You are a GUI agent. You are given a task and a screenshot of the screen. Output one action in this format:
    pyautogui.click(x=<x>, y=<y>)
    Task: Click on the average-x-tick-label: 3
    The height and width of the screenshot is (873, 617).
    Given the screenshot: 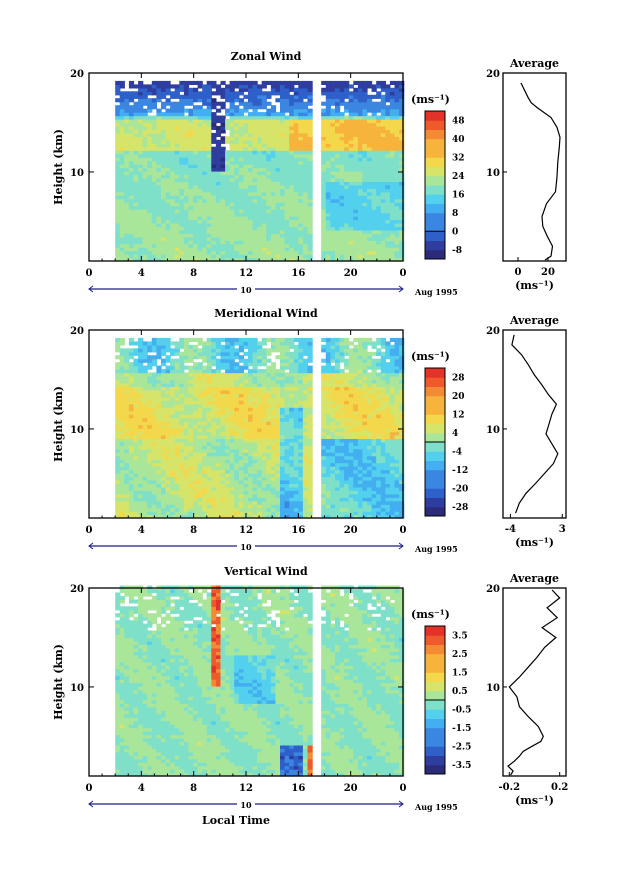 What is the action you would take?
    pyautogui.click(x=562, y=529)
    